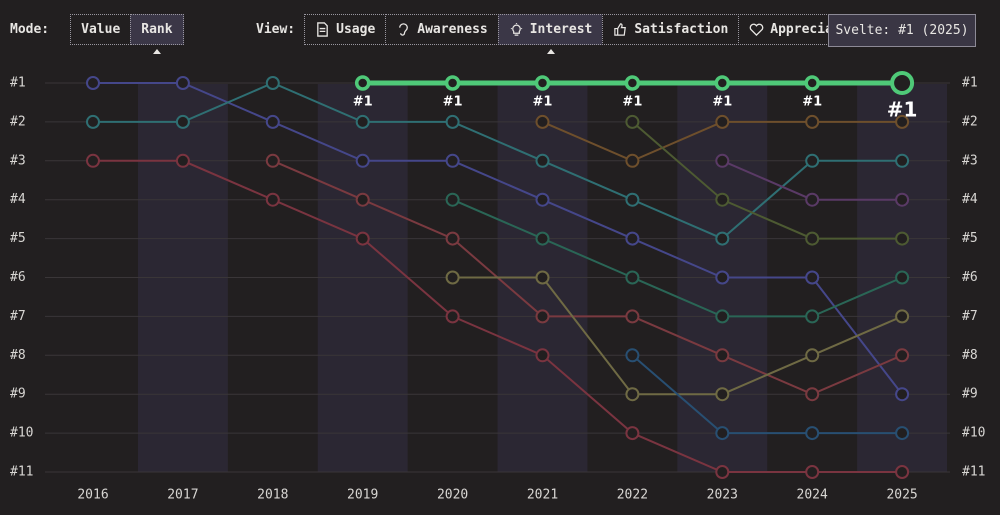 This screenshot has width=1000, height=515. I want to click on y-tick-label-right: #7, so click(970, 316).